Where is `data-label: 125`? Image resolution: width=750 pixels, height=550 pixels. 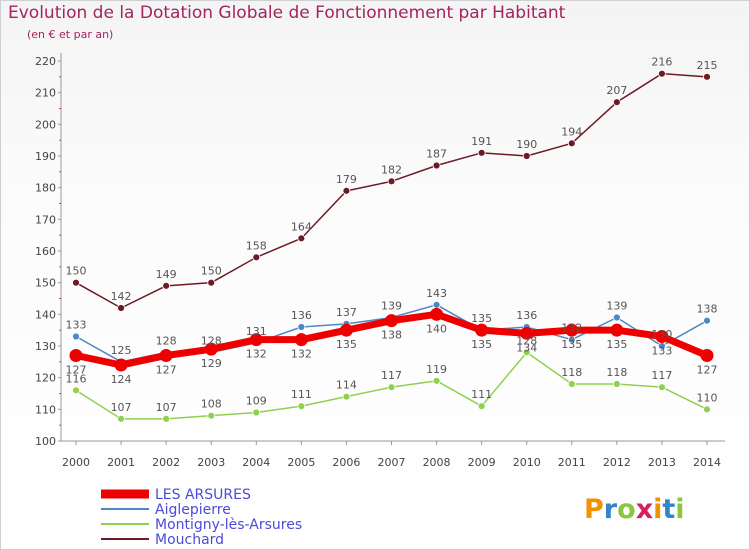
data-label: 125 is located at coordinates (121, 350).